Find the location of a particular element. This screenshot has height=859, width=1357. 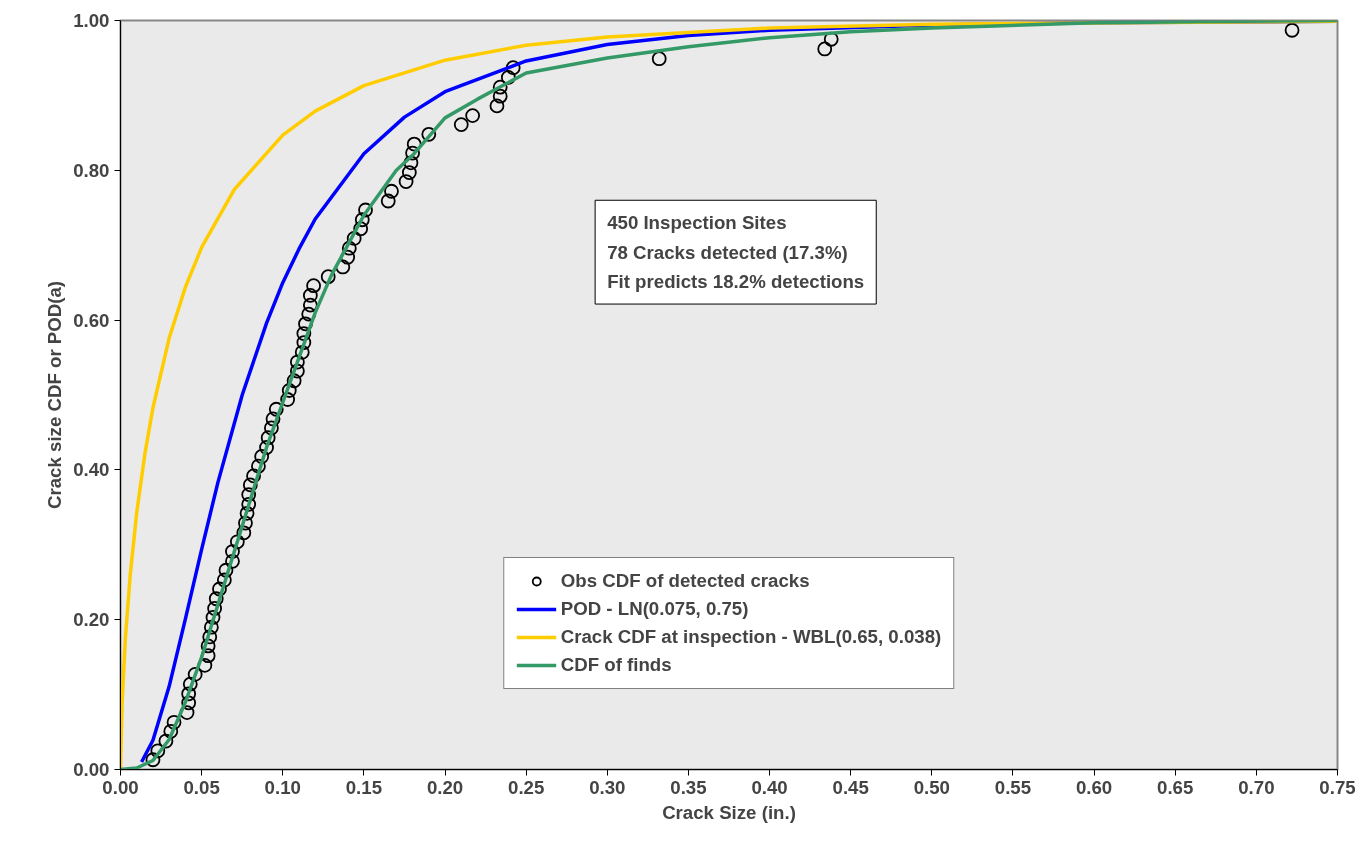

x-tick-label: 0.40 is located at coordinates (769, 787).